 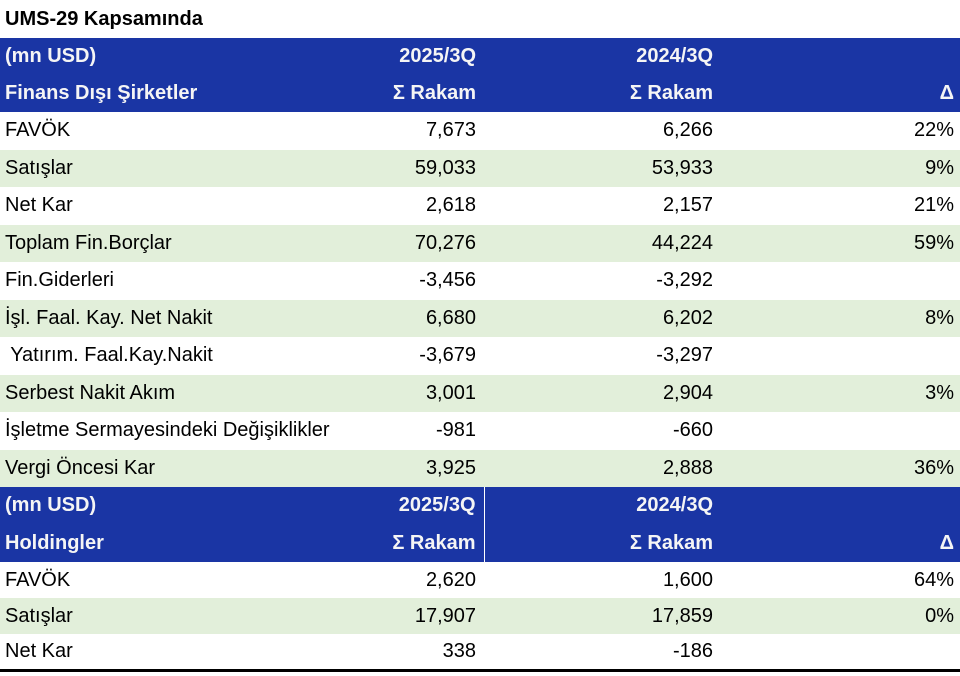 What do you see at coordinates (167, 430) in the screenshot?
I see `row-label: İşletme Sermayesindeki Değişiklikler` at bounding box center [167, 430].